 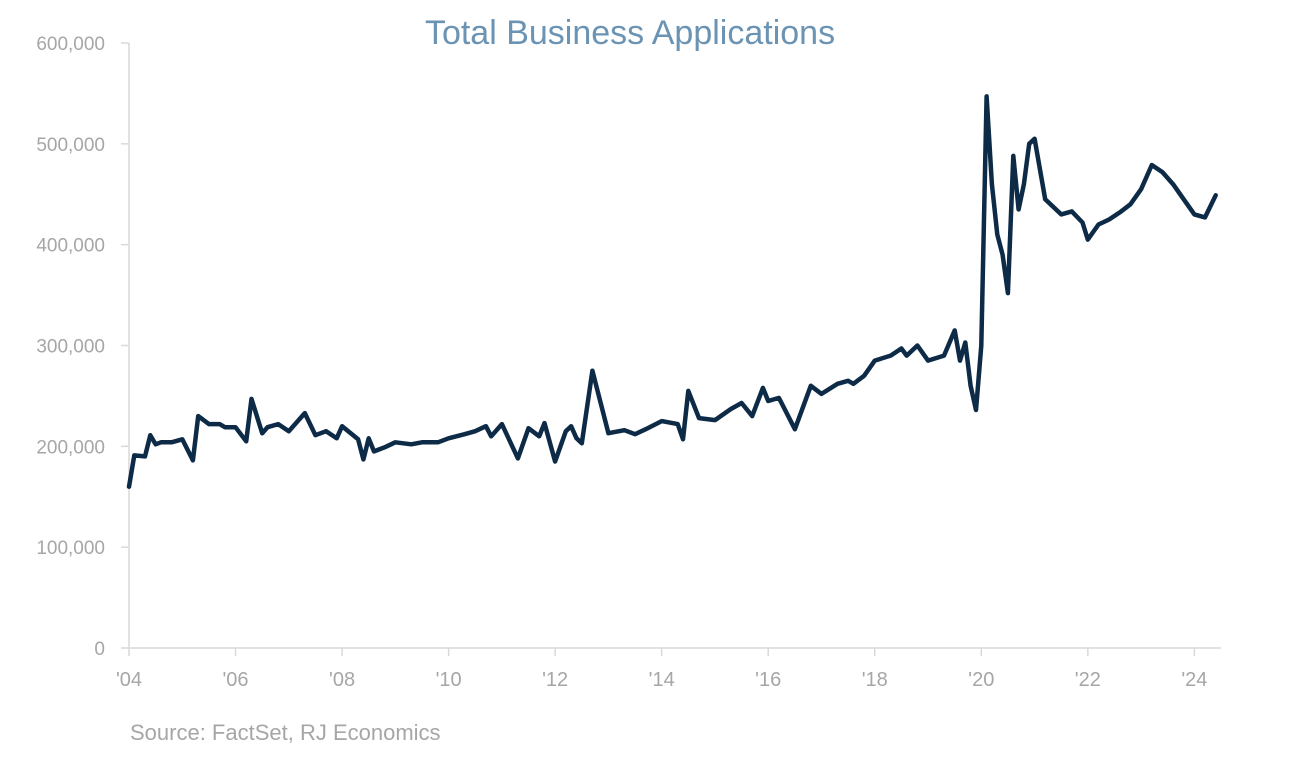 I want to click on y-tick-label: 300,000, so click(x=70, y=347).